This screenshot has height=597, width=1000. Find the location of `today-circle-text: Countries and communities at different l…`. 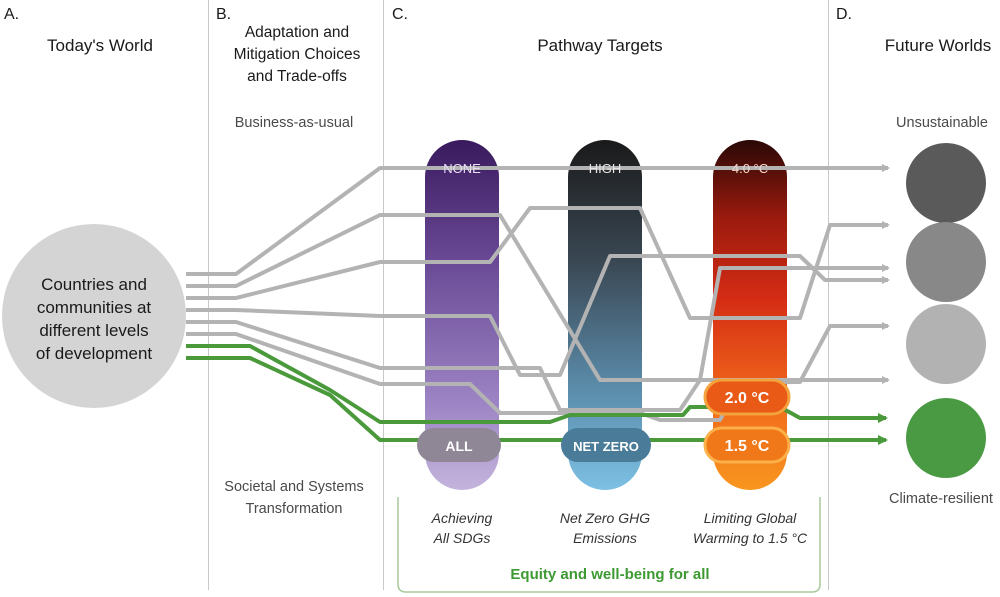

today-circle-text: Countries and communities at different l… is located at coordinates (94, 319).